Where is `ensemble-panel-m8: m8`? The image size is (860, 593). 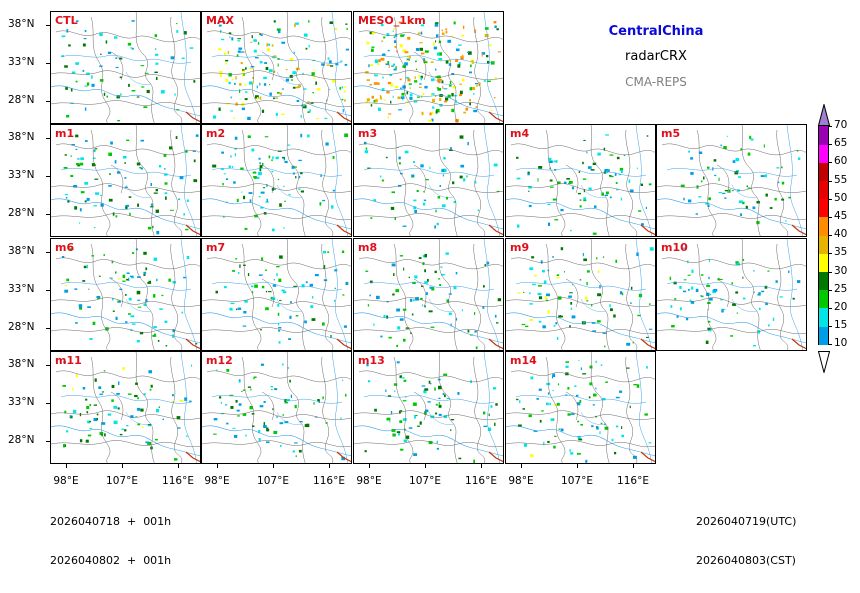 ensemble-panel-m8: m8 is located at coordinates (428, 294).